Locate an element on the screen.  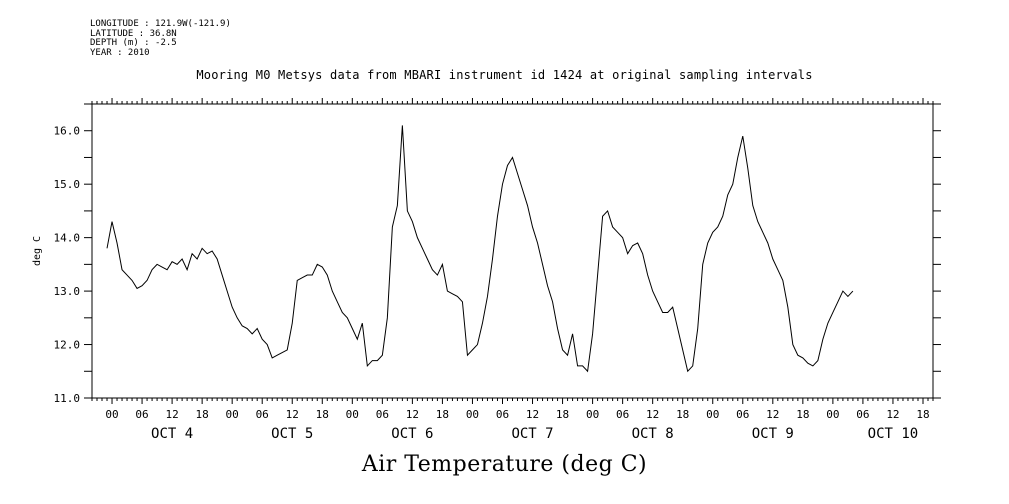
day-label: OCT 5 is located at coordinates (292, 434).